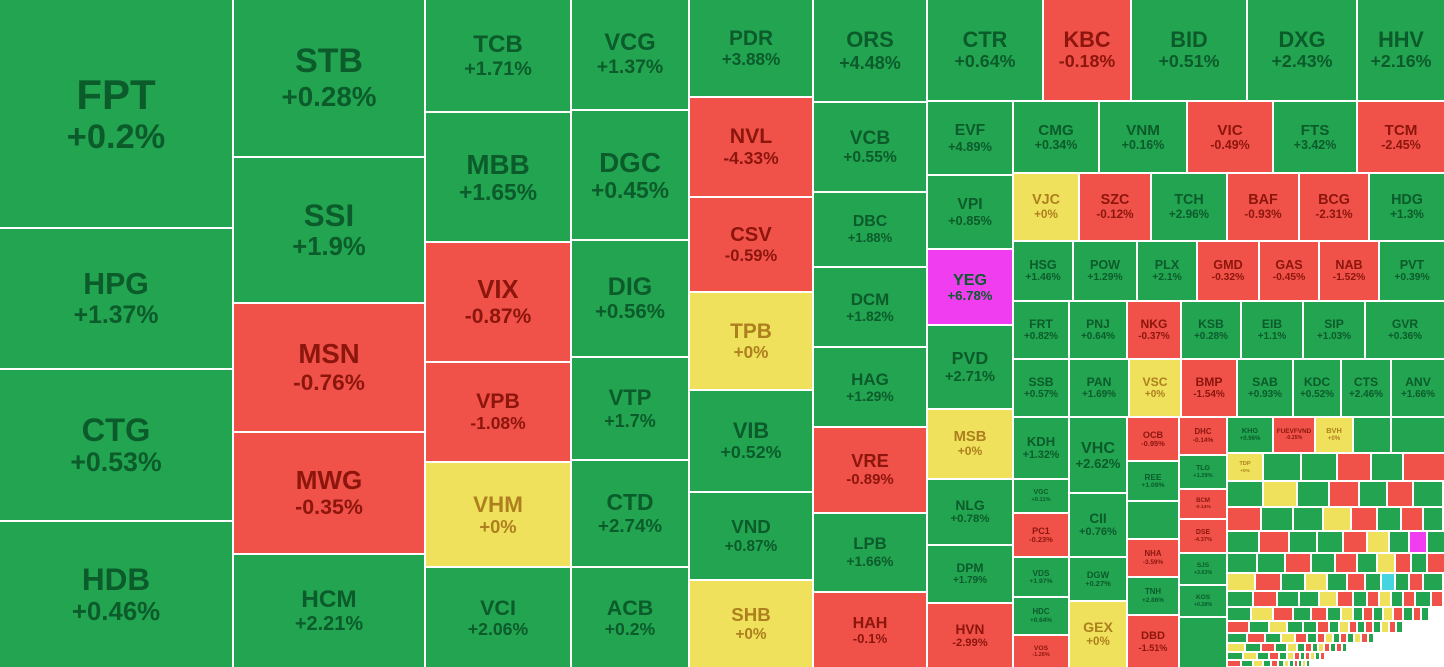 The image size is (1444, 667). Describe the element at coordinates (1098, 330) in the screenshot. I see `tile-PNJ: PNJ +0.64%` at that location.